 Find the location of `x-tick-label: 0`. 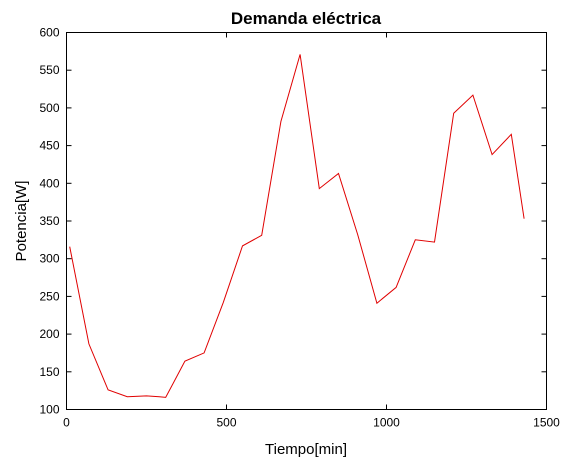

x-tick-label: 0 is located at coordinates (66, 423).